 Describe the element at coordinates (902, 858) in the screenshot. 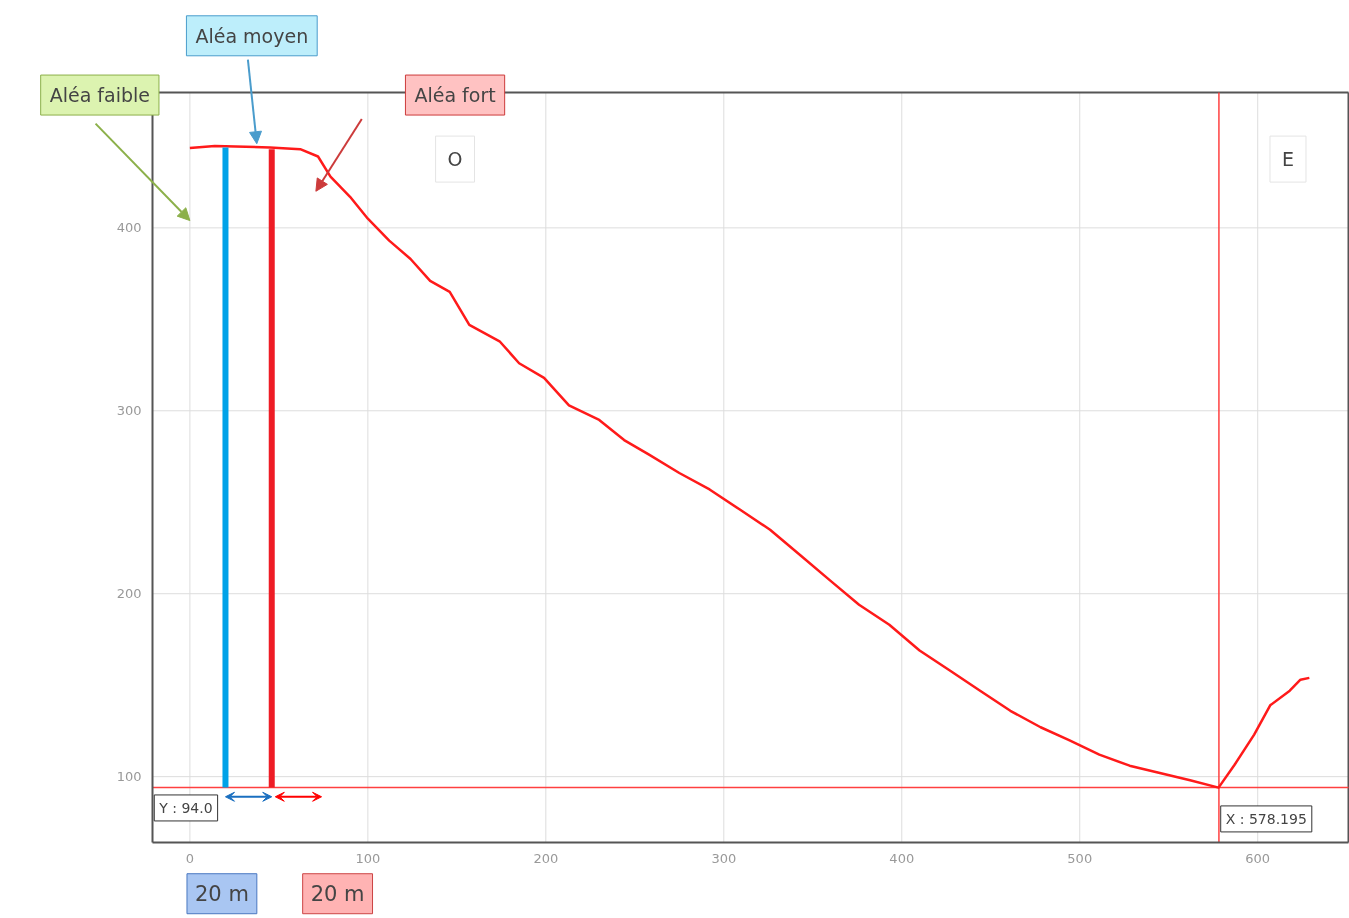

I see `x-tick-label: 400` at that location.